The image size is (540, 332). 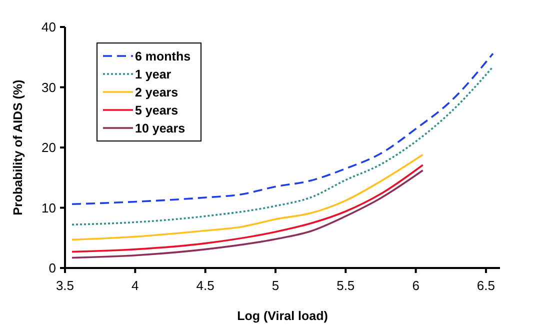 What do you see at coordinates (65, 285) in the screenshot?
I see `x-tick-label: 3.5` at bounding box center [65, 285].